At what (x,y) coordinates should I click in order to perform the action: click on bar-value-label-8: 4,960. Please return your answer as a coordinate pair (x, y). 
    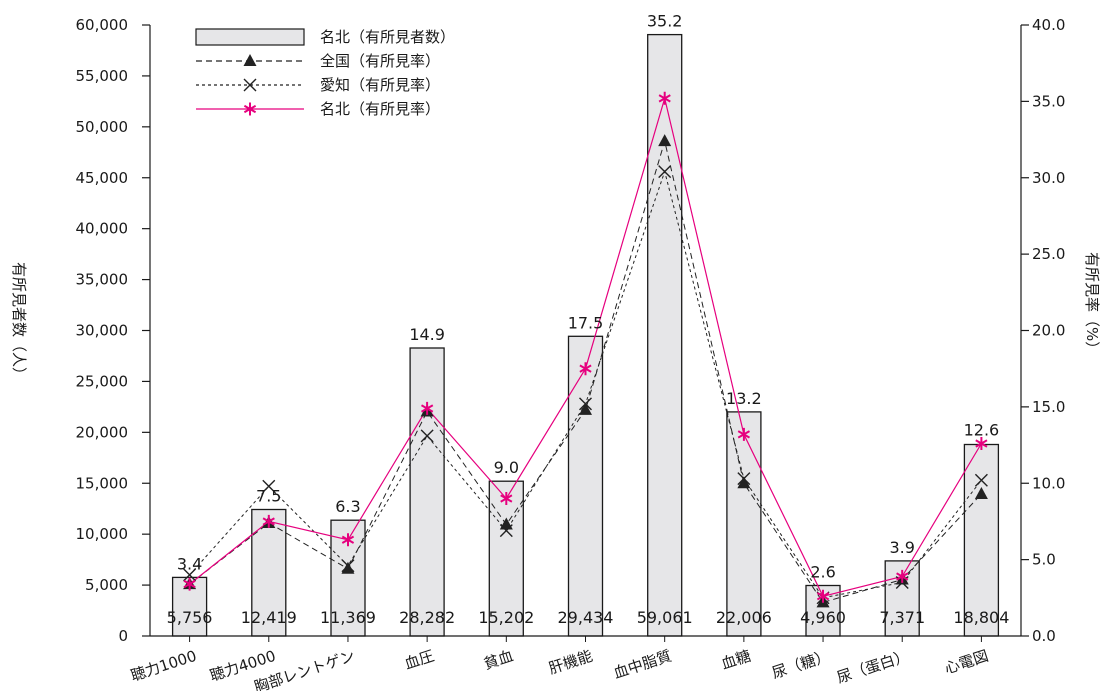
    Looking at the image, I should click on (823, 617).